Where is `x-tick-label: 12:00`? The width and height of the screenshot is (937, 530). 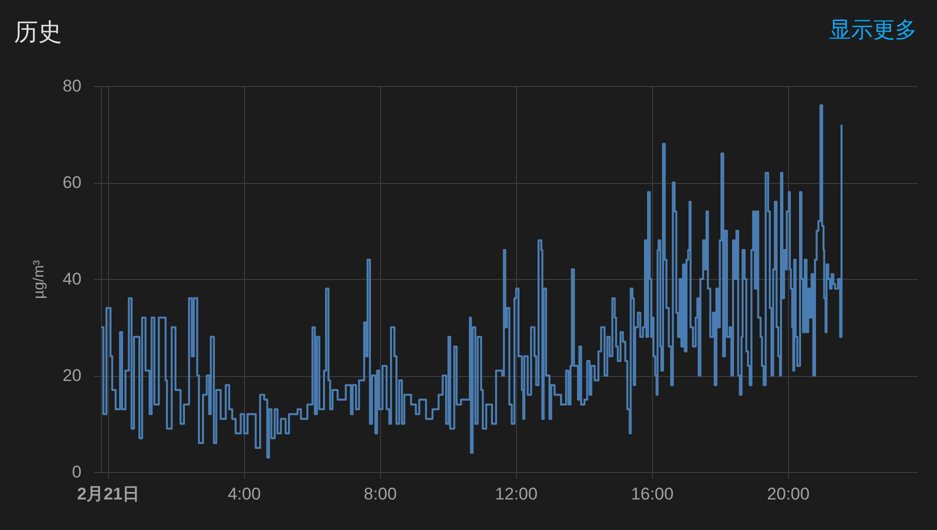
x-tick-label: 12:00 is located at coordinates (516, 494).